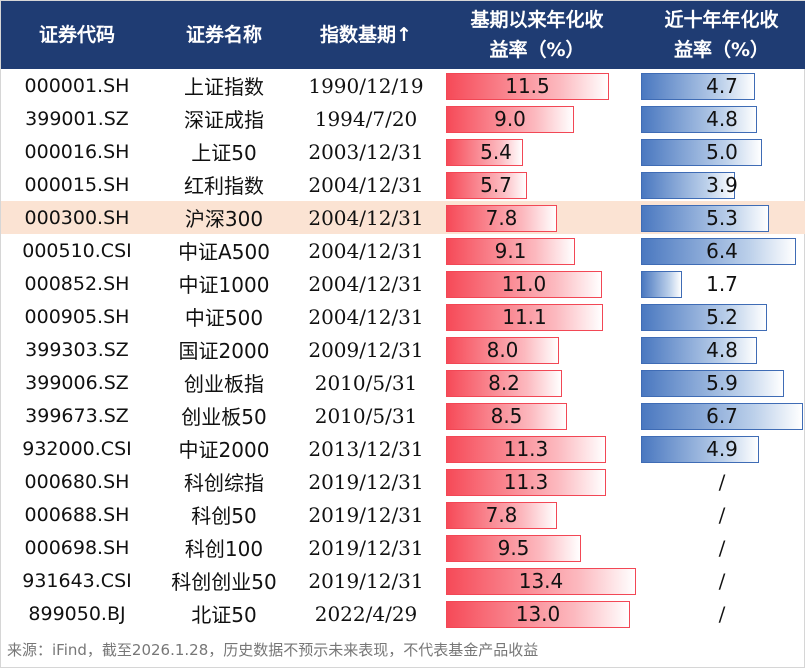 The image size is (805, 668). Describe the element at coordinates (721, 50) in the screenshot. I see `header-ten-year-line2: 益率（%）` at that location.